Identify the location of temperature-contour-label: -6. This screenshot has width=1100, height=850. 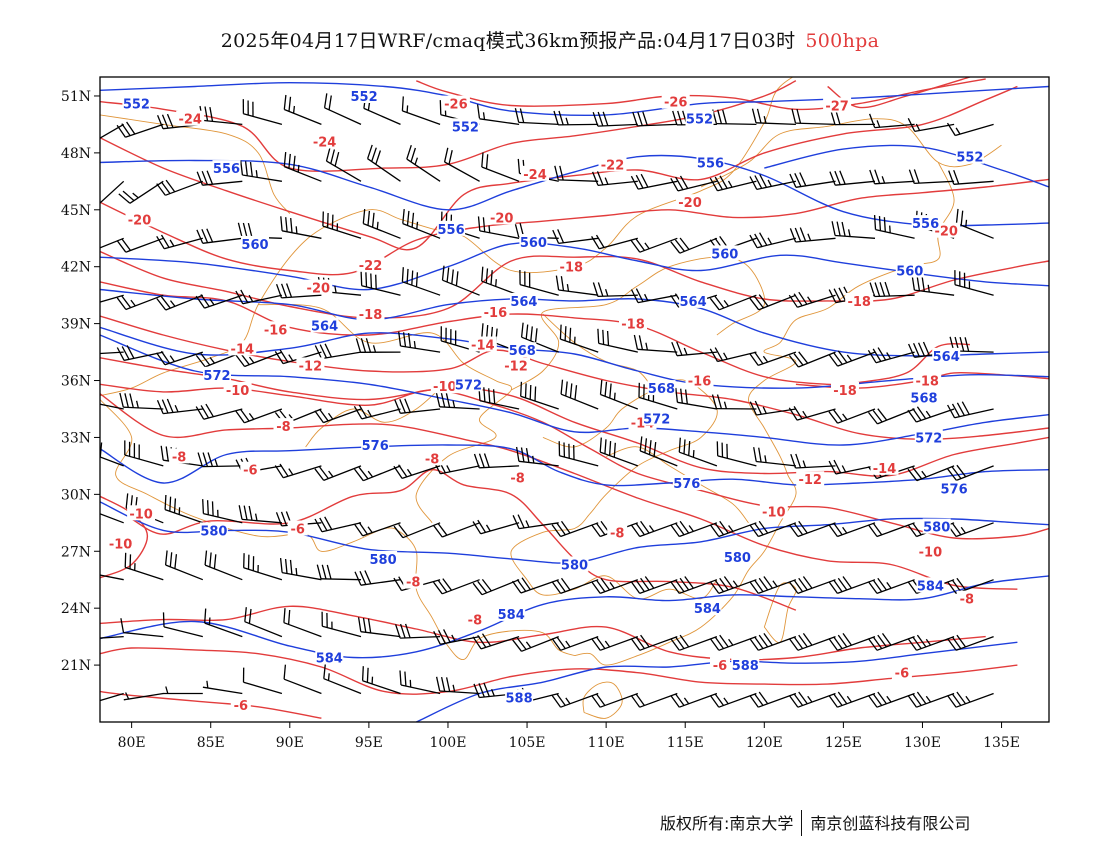
(241, 706).